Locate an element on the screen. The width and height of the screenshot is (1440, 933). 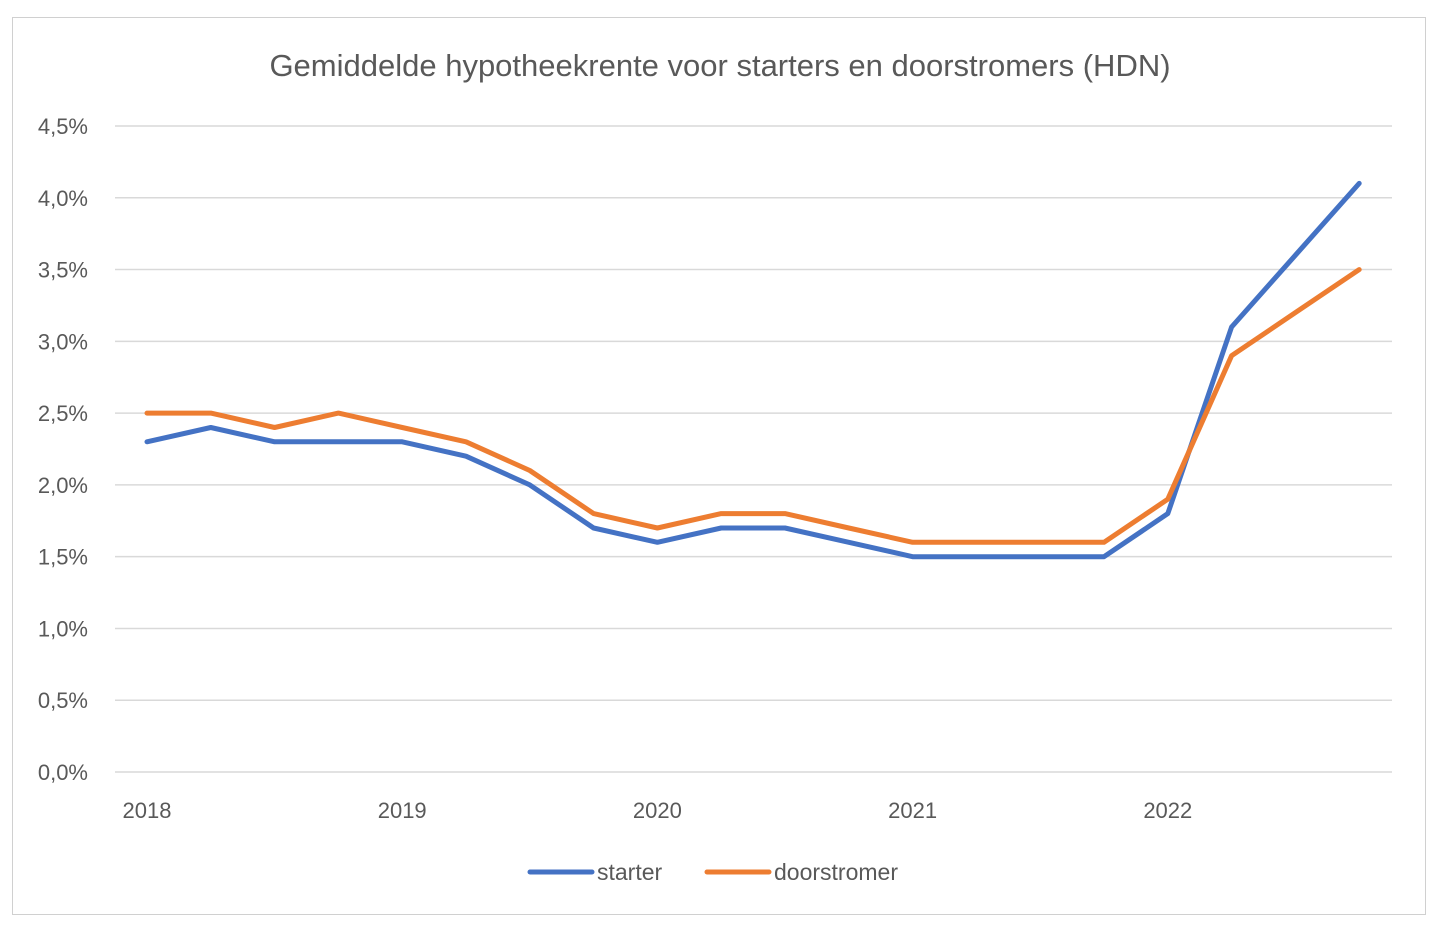
y-tick-label: 1,0% is located at coordinates (63, 628).